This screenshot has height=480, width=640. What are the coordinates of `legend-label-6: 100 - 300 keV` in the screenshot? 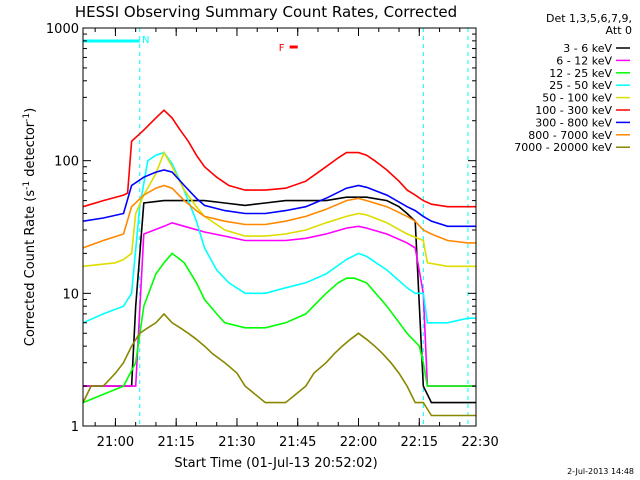 It's located at (573, 110).